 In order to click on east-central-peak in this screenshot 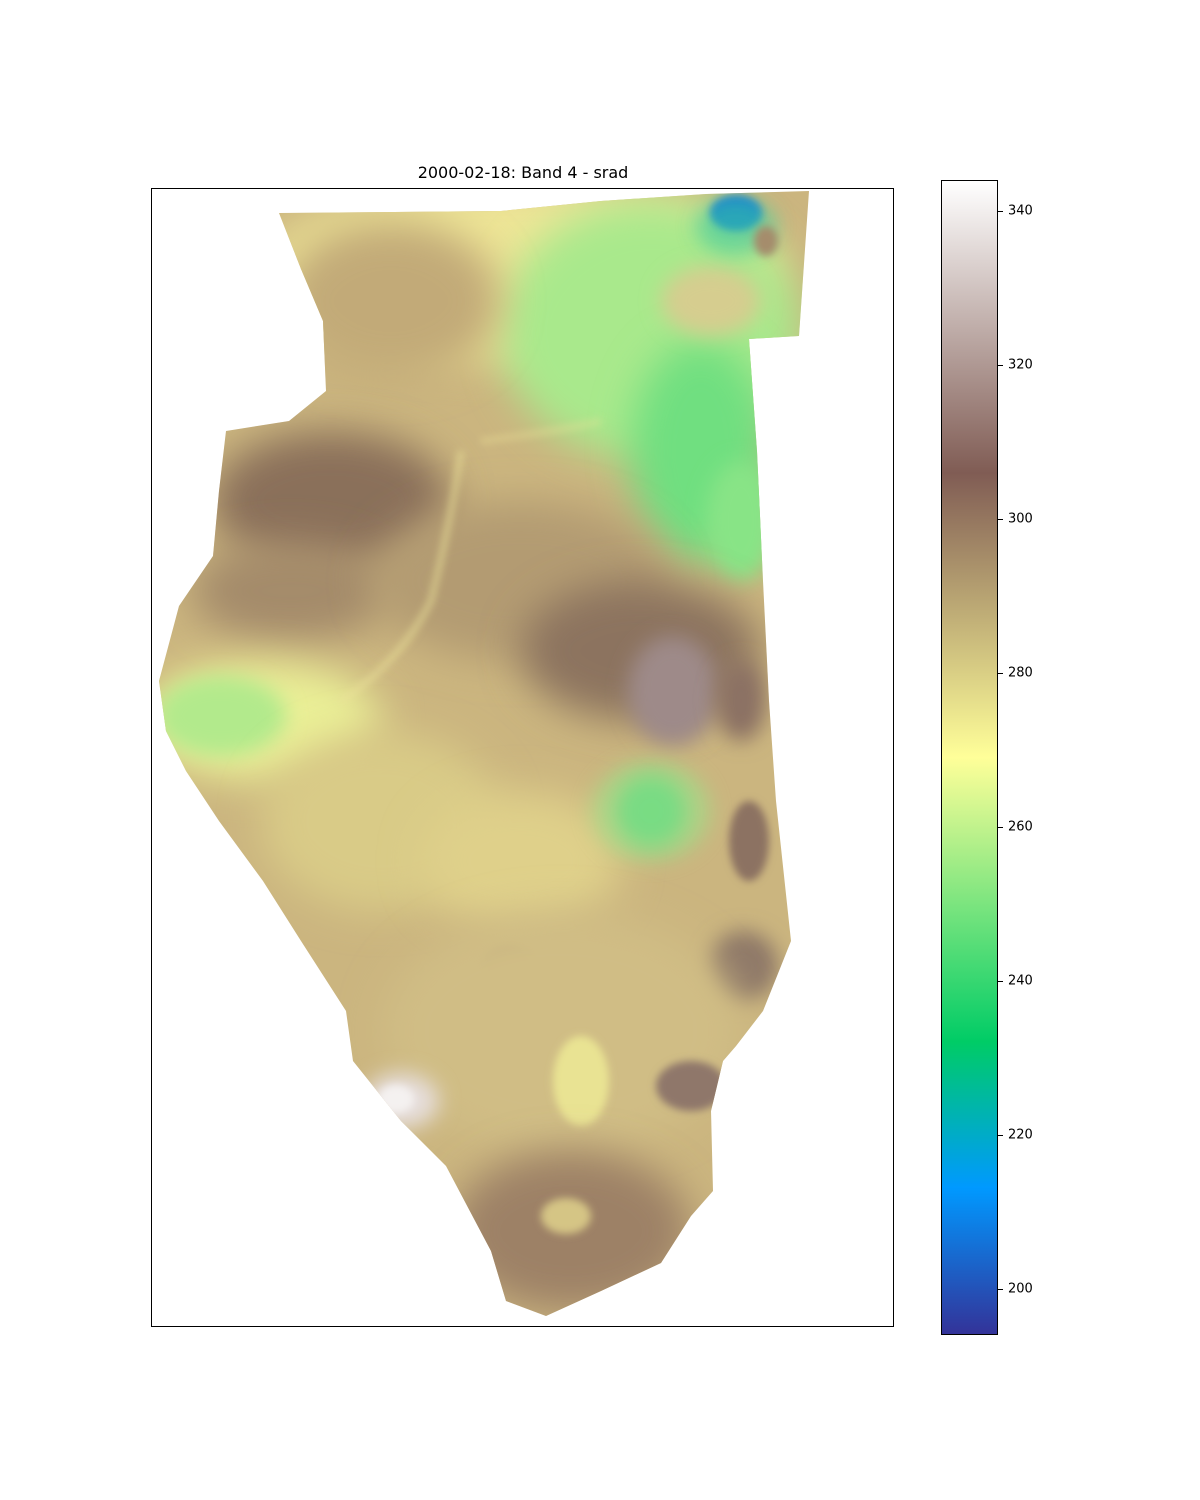, I will do `click(673, 691)`.